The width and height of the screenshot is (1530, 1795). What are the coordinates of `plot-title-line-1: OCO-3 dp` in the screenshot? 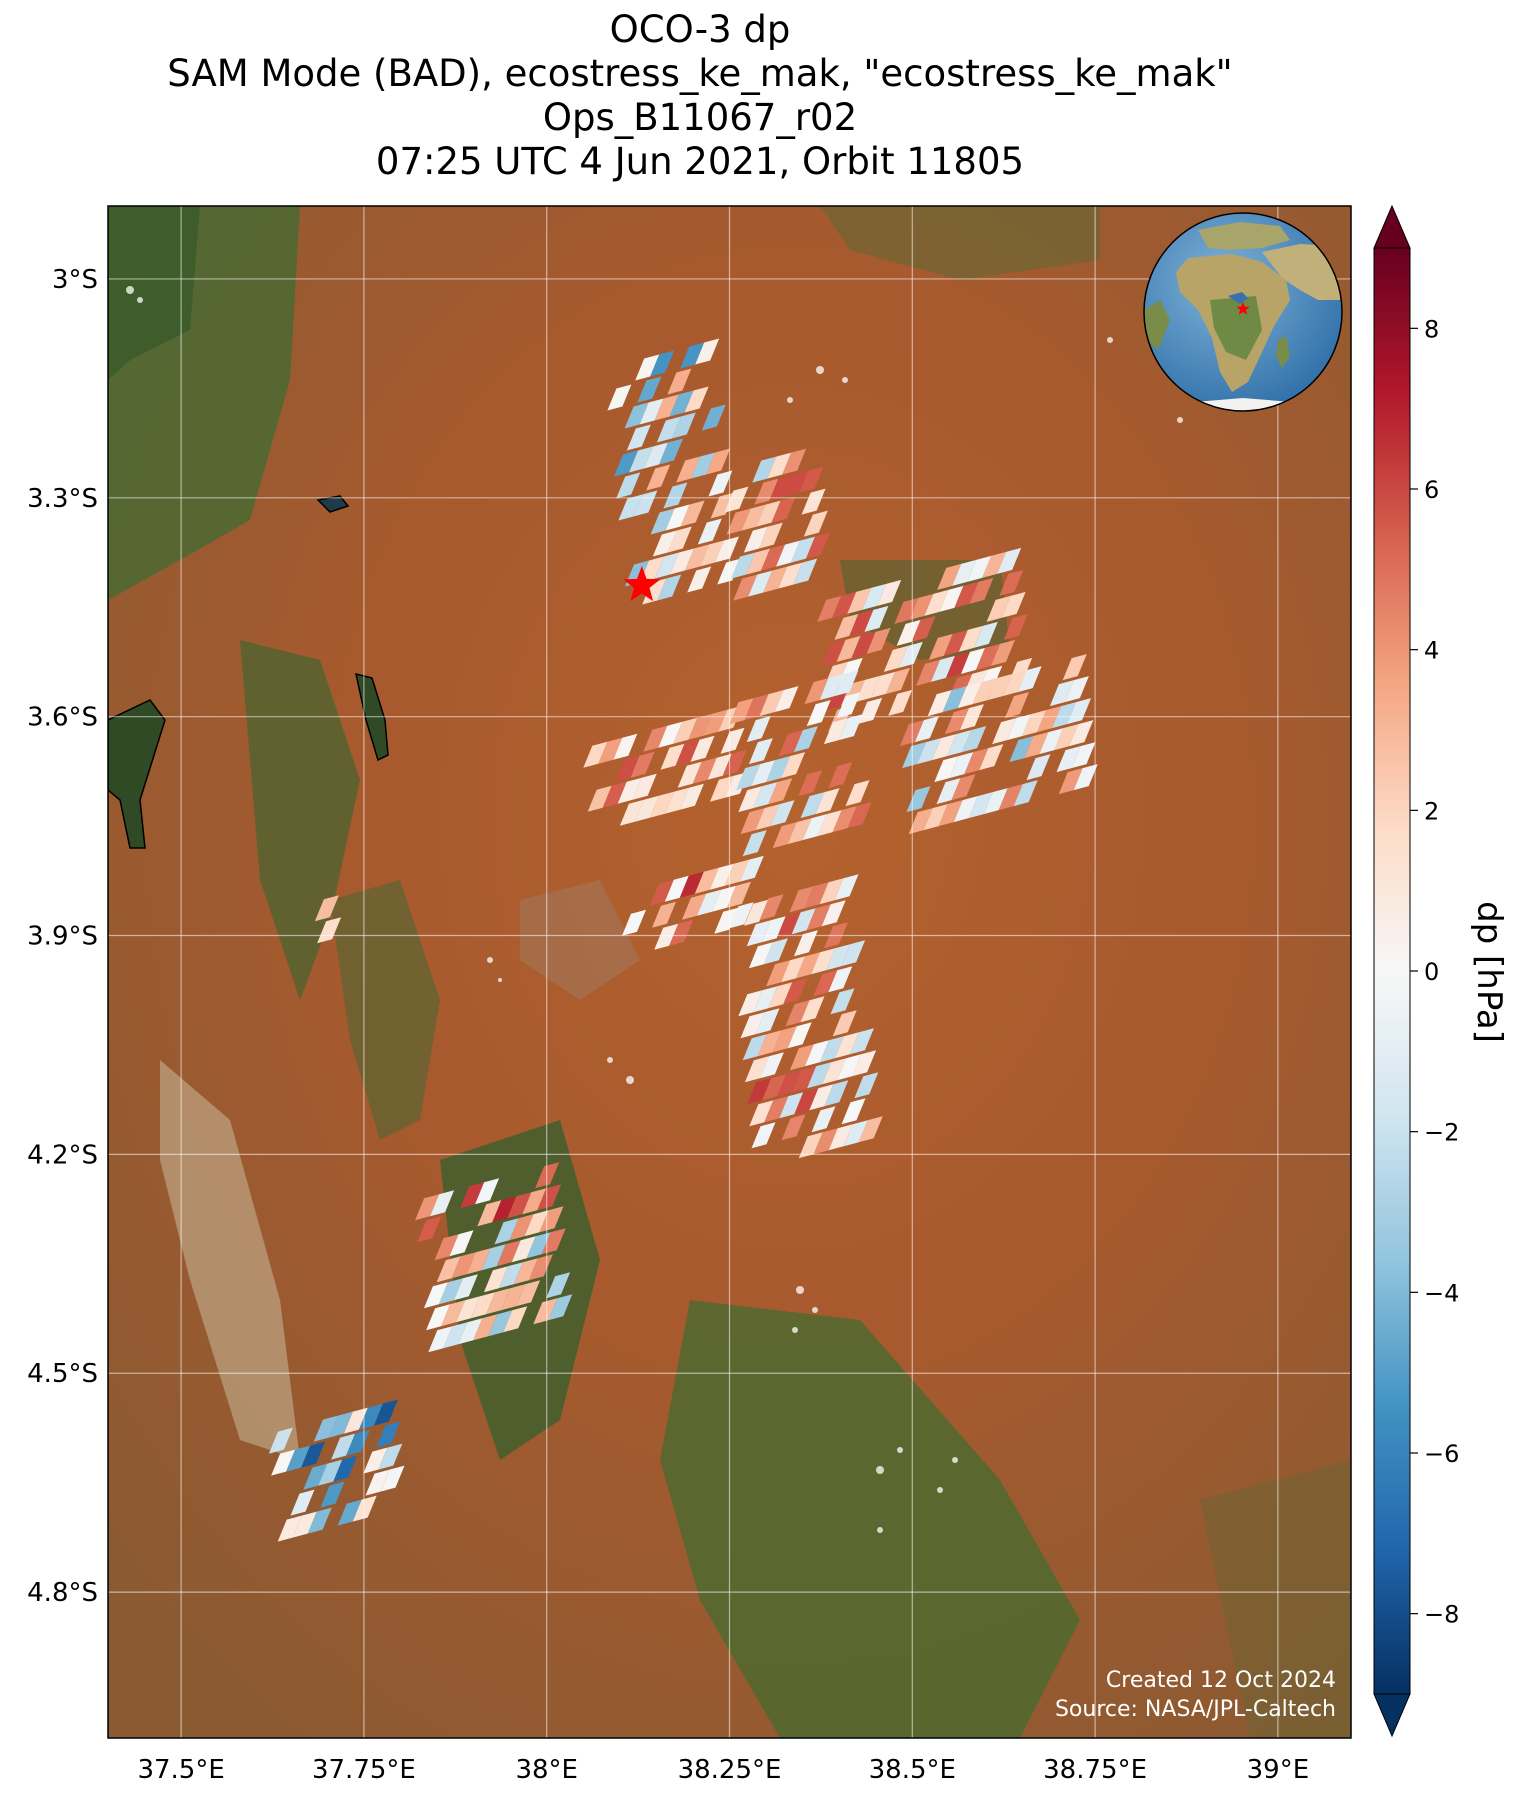 It's located at (700, 29).